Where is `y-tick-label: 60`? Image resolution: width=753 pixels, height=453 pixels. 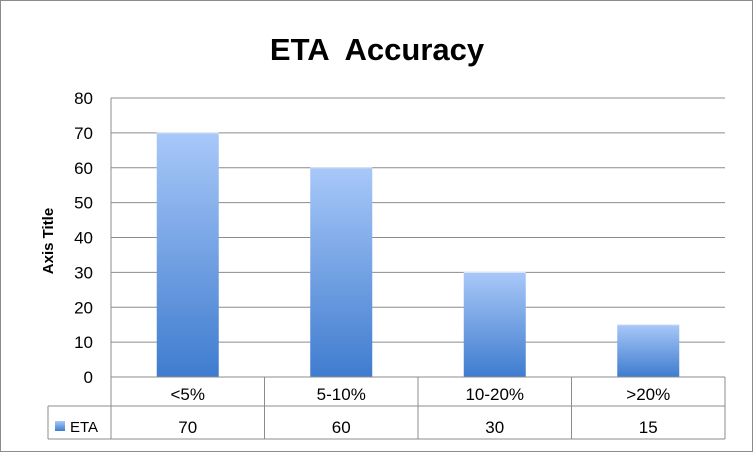
y-tick-label: 60 is located at coordinates (83, 168).